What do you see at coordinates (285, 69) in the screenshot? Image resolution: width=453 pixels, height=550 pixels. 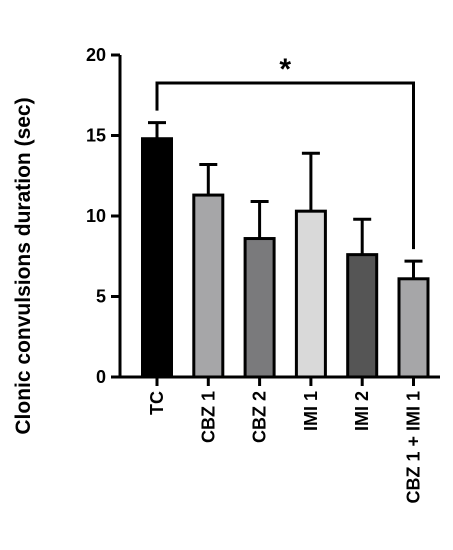 I see `significance-label: *` at bounding box center [285, 69].